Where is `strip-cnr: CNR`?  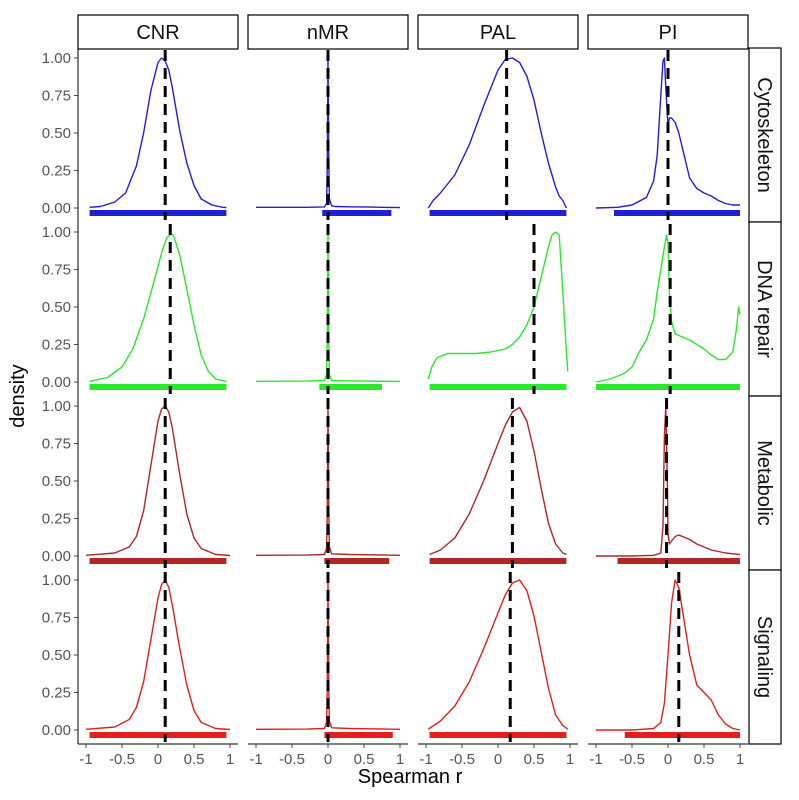 strip-cnr: CNR is located at coordinates (158, 32).